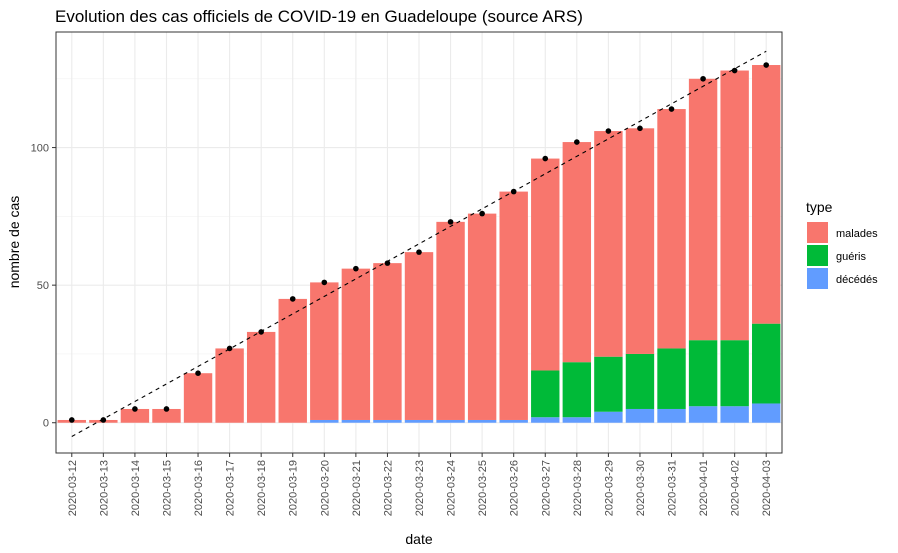 The height and width of the screenshot is (553, 898). Describe the element at coordinates (325, 488) in the screenshot. I see `x-tick-label: 2020-03-20` at that location.